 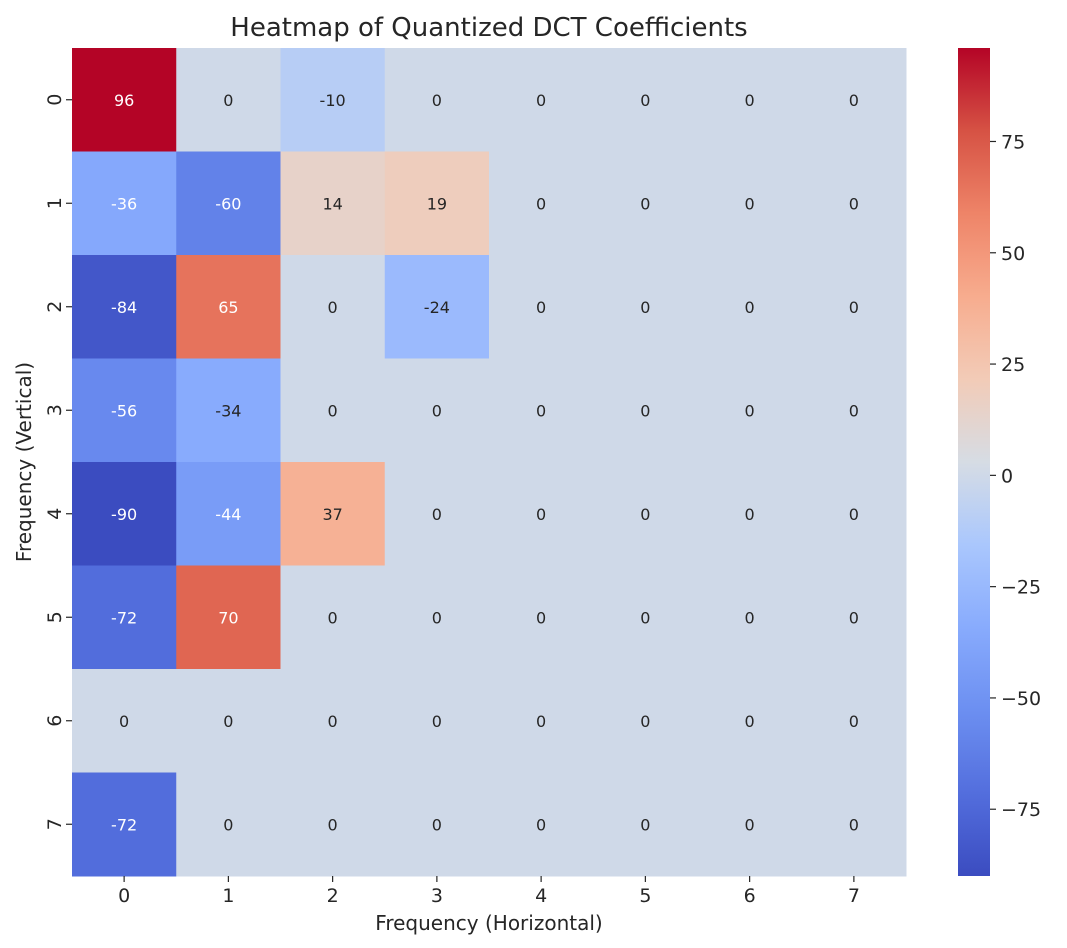 What do you see at coordinates (55, 824) in the screenshot?
I see `y-tick-label: 7` at bounding box center [55, 824].